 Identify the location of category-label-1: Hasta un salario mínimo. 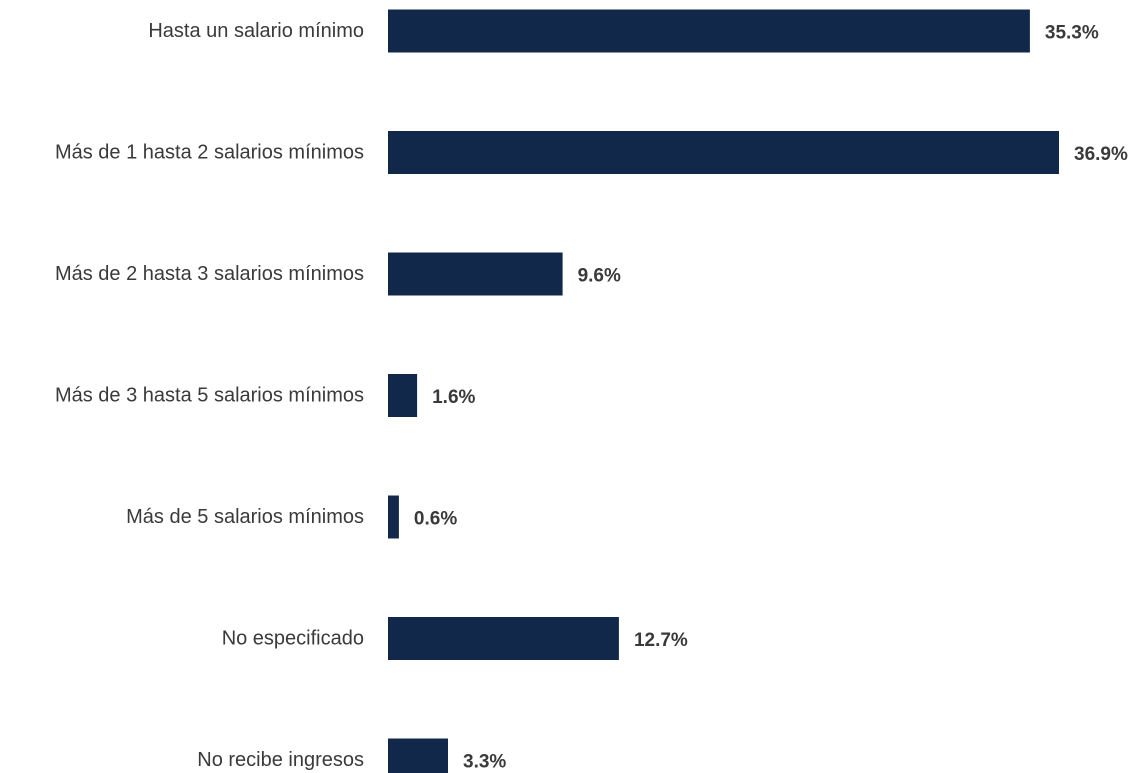
(256, 31).